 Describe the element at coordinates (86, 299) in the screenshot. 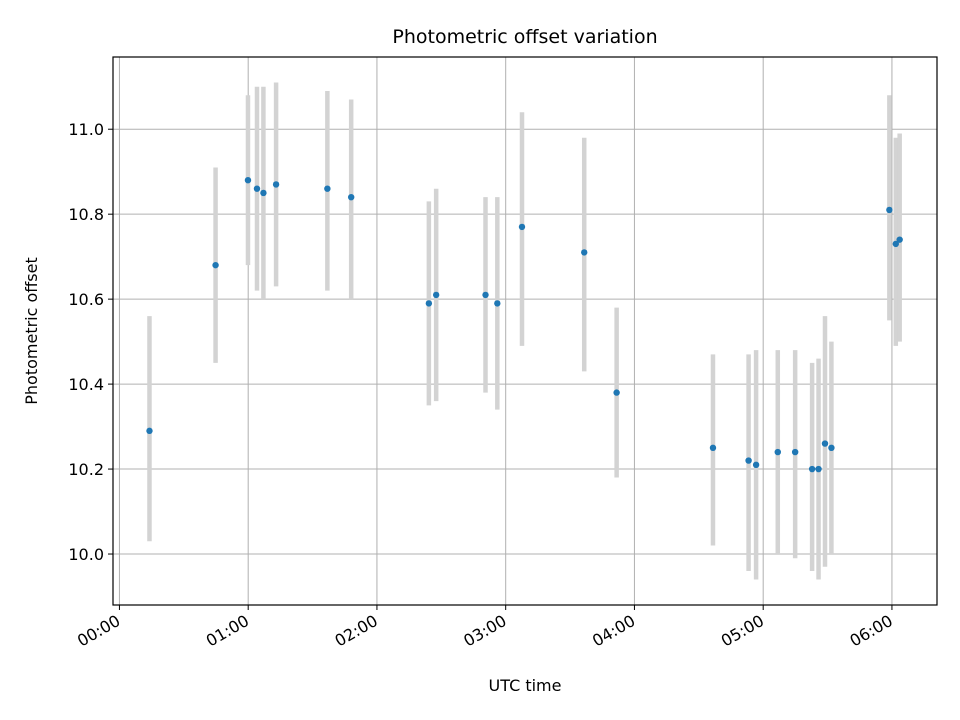

I see `y-tick-label: 10.6` at that location.